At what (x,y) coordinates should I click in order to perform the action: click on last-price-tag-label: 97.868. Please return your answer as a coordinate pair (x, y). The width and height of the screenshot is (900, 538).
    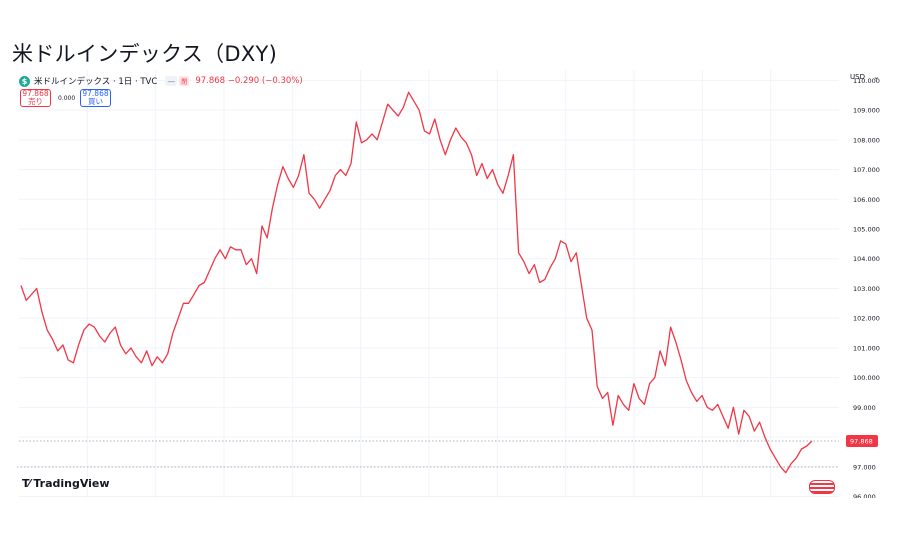
    Looking at the image, I should click on (861, 441).